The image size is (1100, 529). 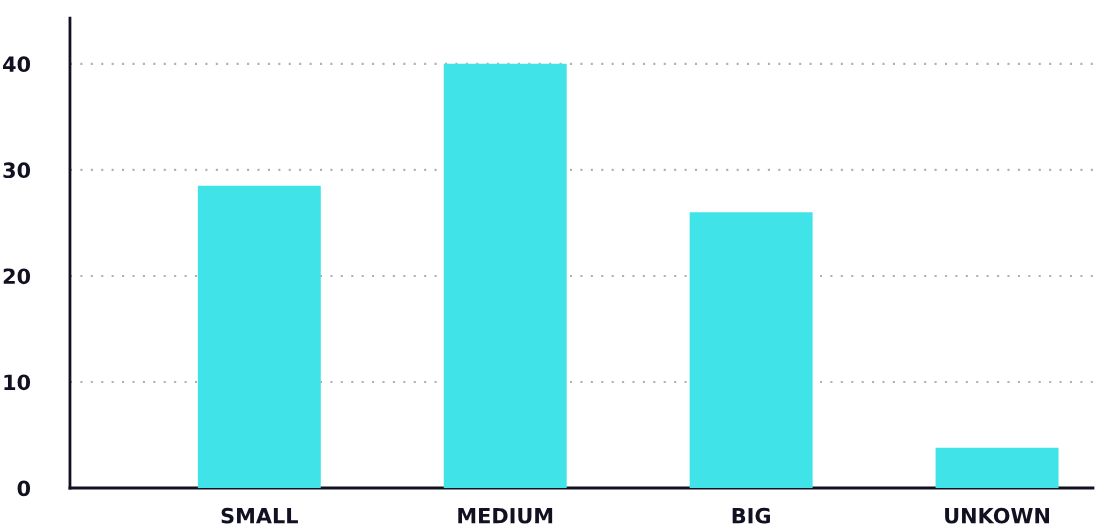 What do you see at coordinates (24, 488) in the screenshot?
I see `y-tick-label: 0` at bounding box center [24, 488].